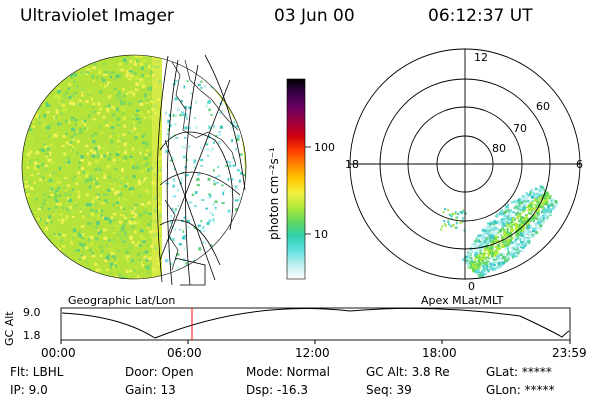 This screenshot has width=600, height=400. What do you see at coordinates (520, 390) in the screenshot?
I see `glon-info: GLon: *****` at bounding box center [520, 390].